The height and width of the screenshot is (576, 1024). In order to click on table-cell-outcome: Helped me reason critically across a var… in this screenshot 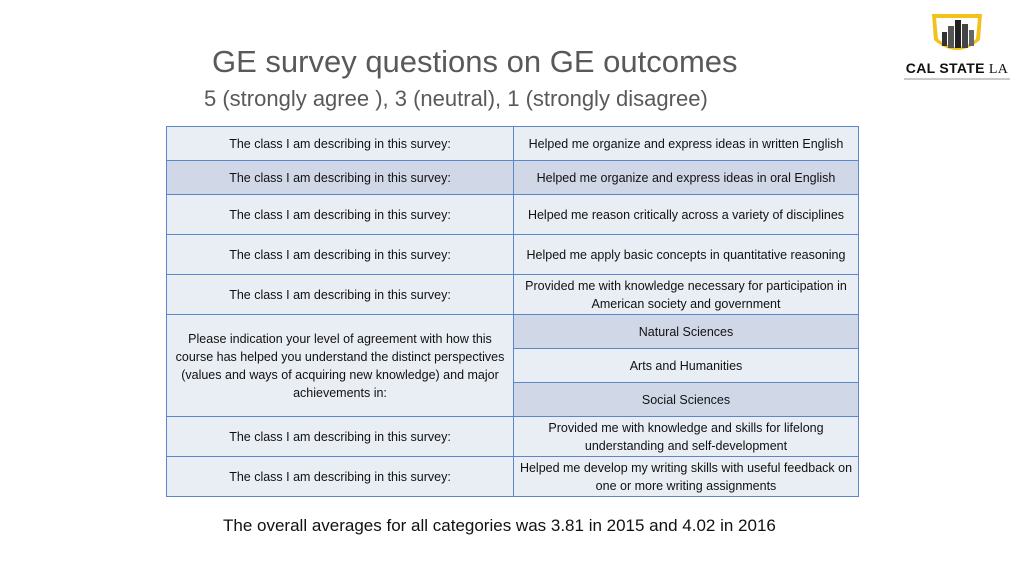, I will do `click(686, 214)`.